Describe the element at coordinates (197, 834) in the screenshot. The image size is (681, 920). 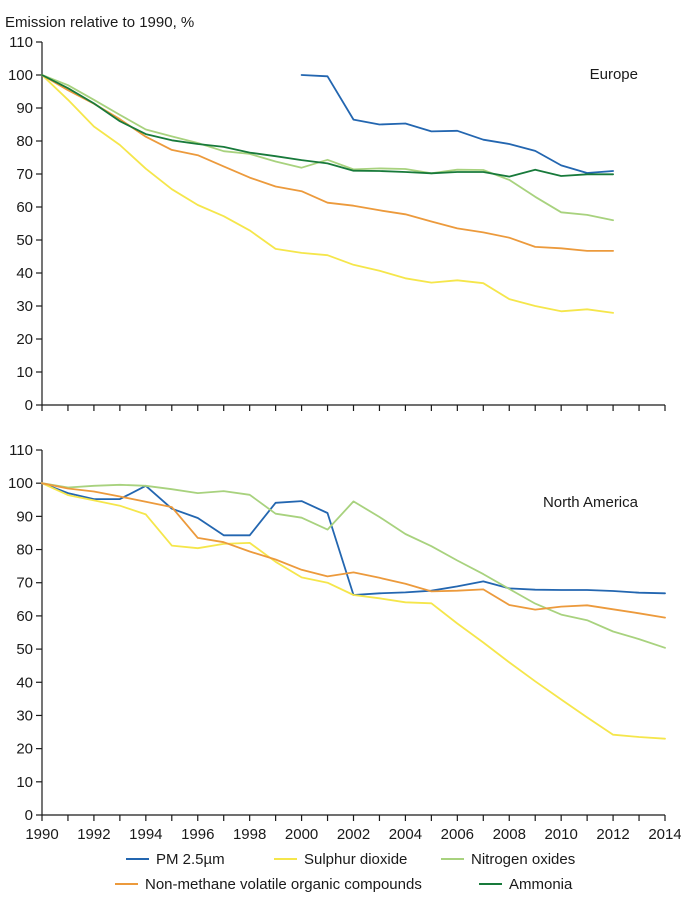
I see `x-tick-label: 1996` at that location.